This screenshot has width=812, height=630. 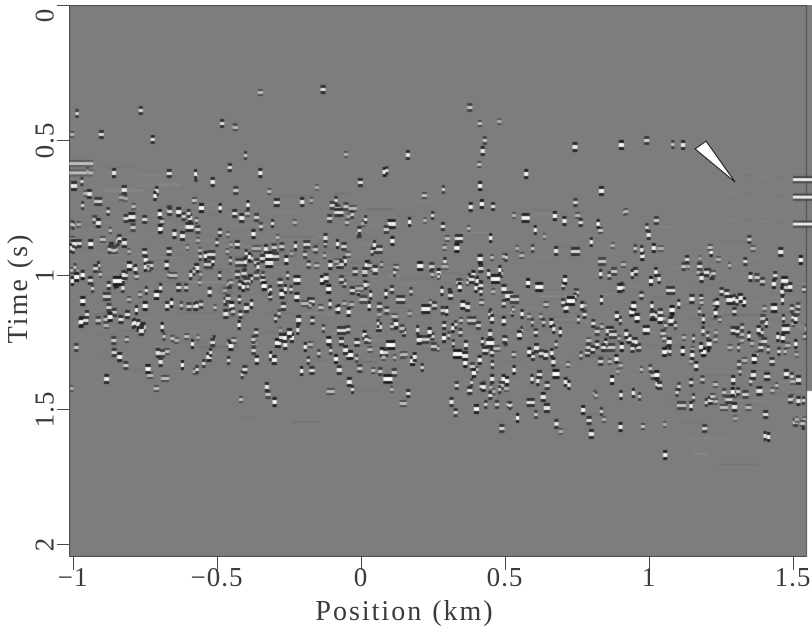 I want to click on y-tick-label: 1, so click(x=44, y=274).